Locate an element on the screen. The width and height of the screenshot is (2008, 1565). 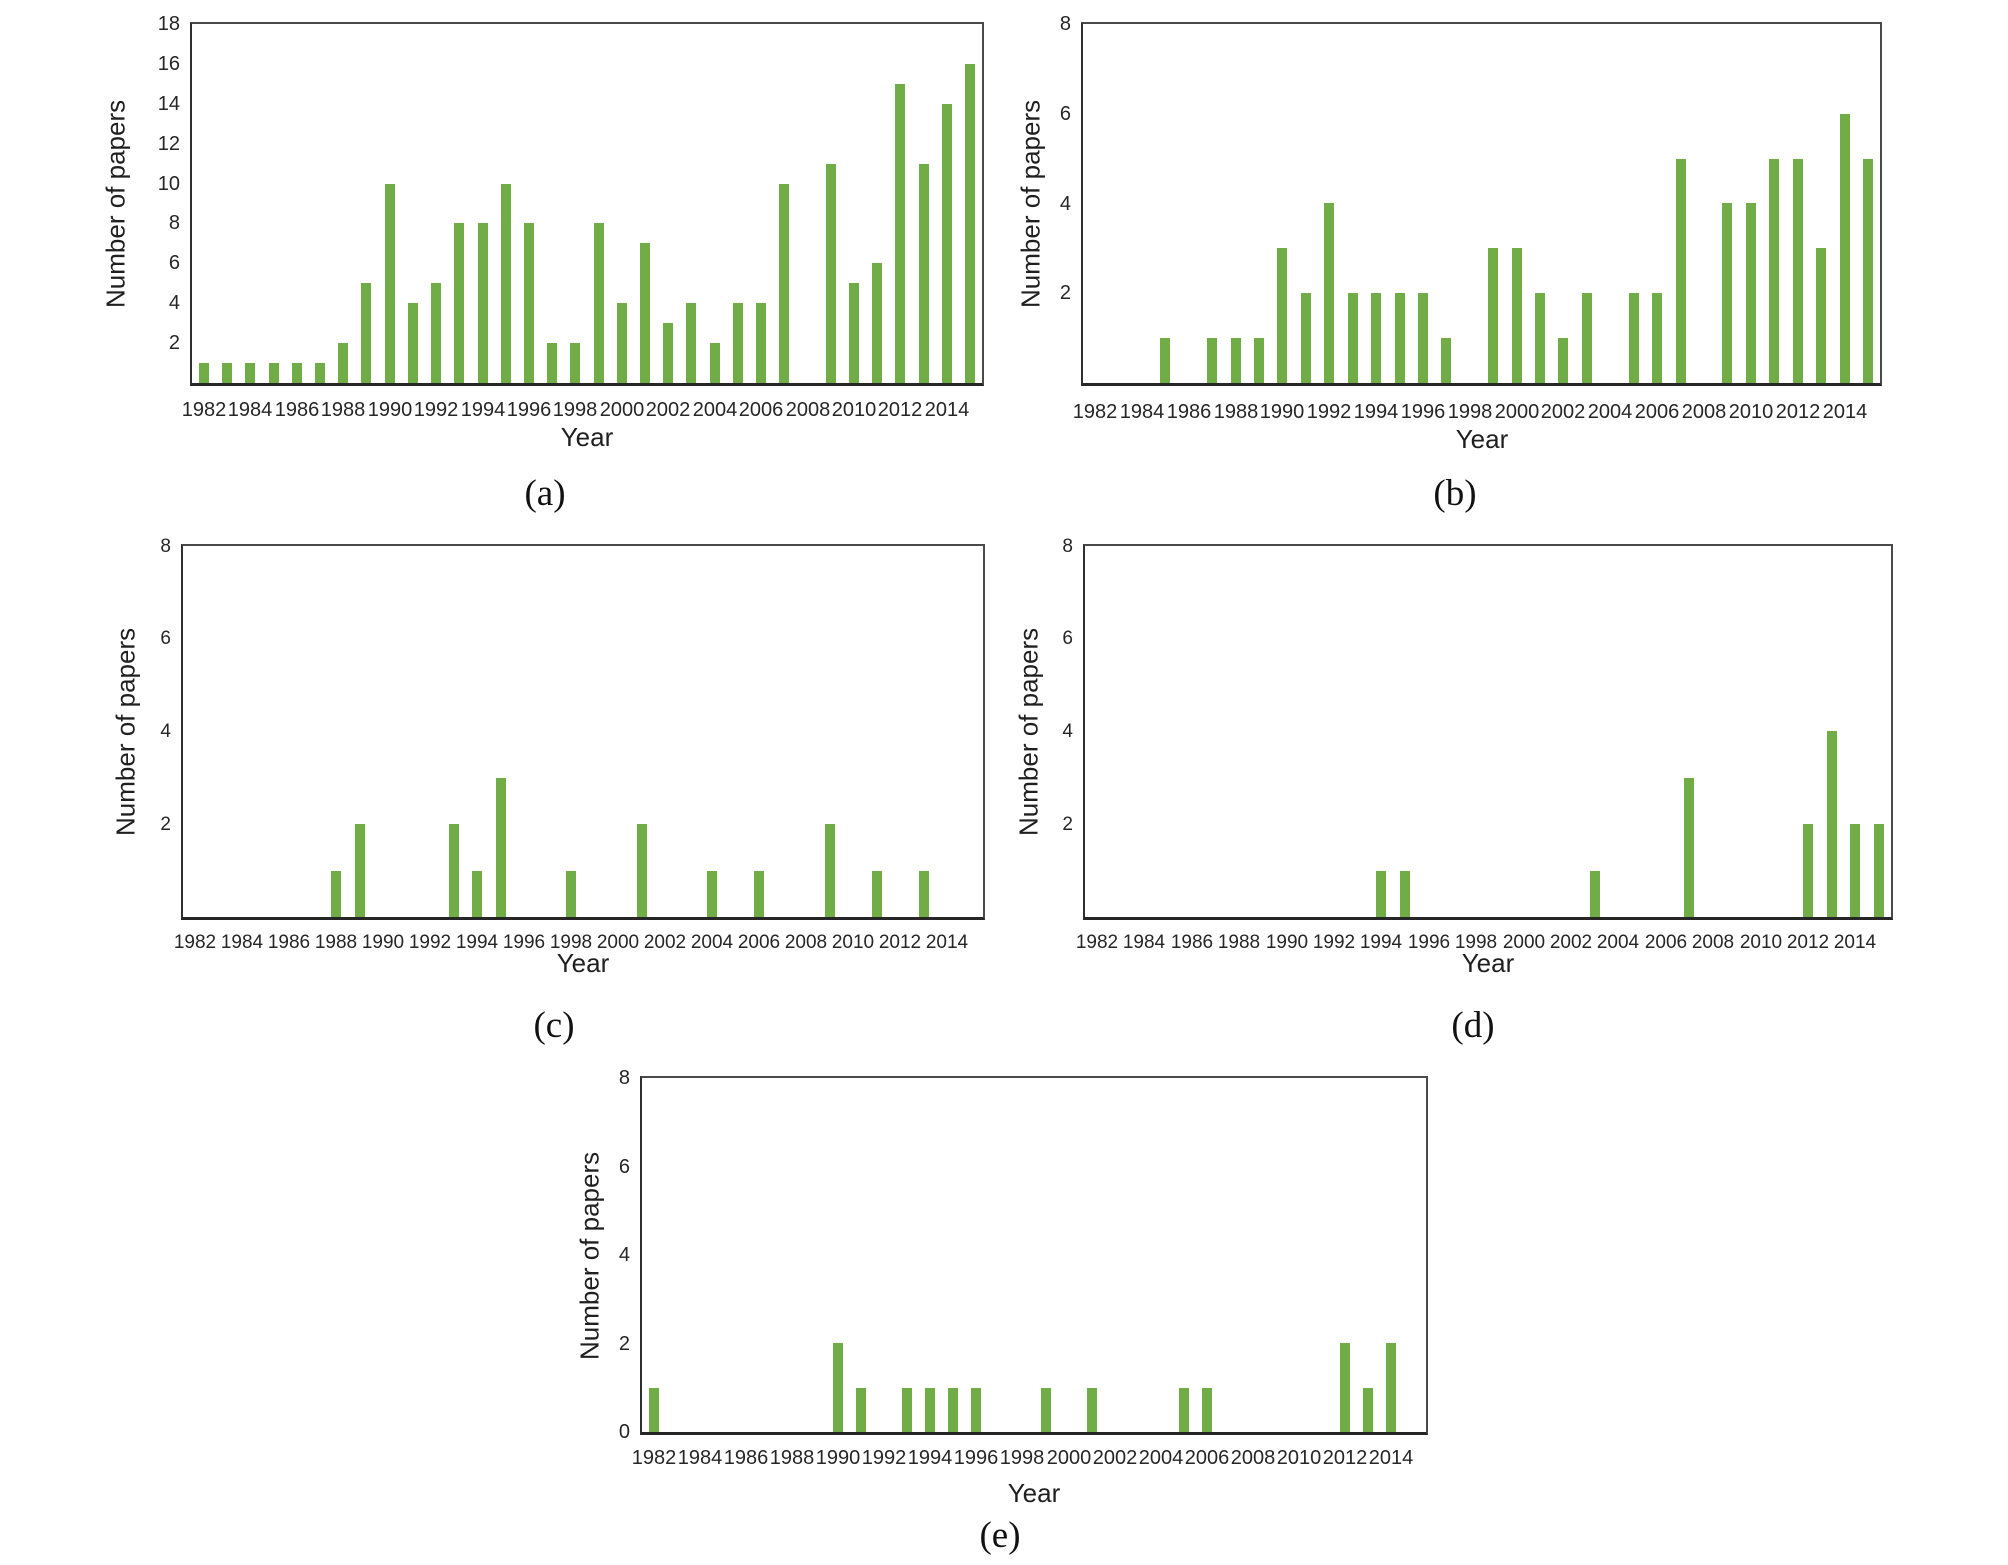
bar-a-2011 is located at coordinates (877, 323).